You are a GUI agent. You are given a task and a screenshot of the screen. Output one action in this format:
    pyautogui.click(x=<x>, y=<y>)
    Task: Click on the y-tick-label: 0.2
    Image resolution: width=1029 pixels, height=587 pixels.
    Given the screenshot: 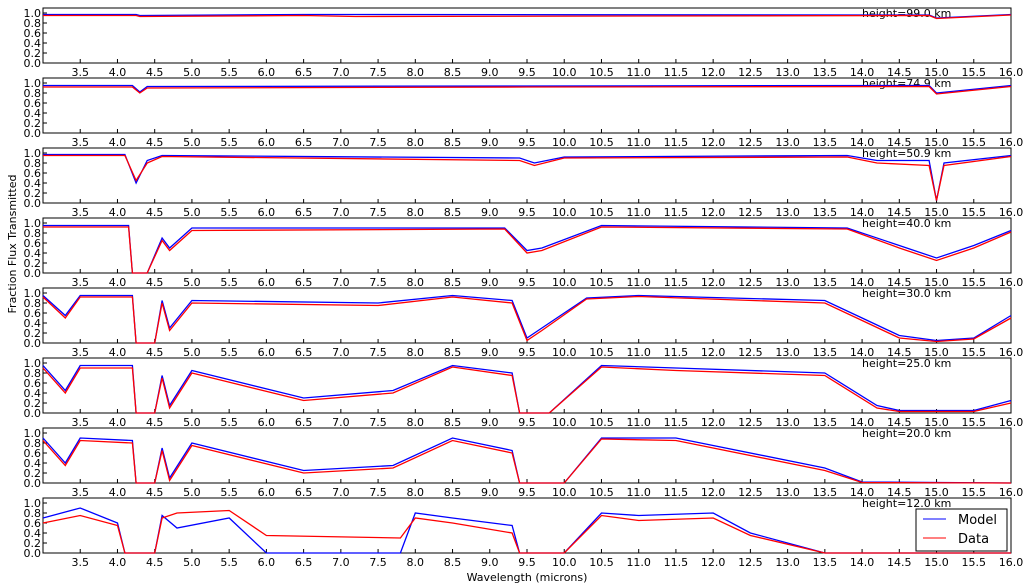 What is the action you would take?
    pyautogui.click(x=33, y=123)
    